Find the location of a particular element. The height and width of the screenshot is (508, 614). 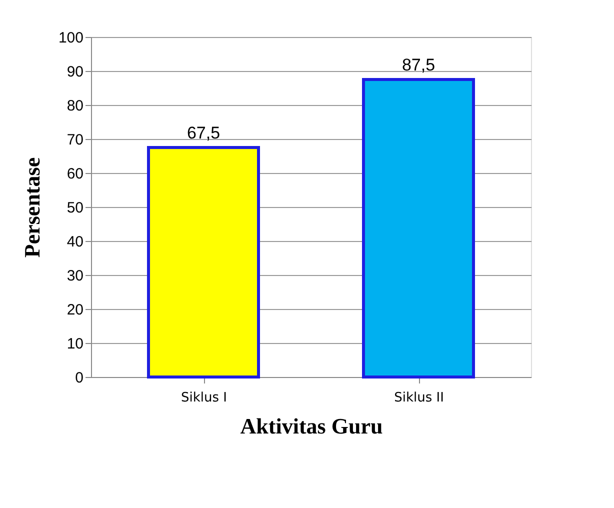

x-axis-title: Aktivitas Guru is located at coordinates (311, 426).